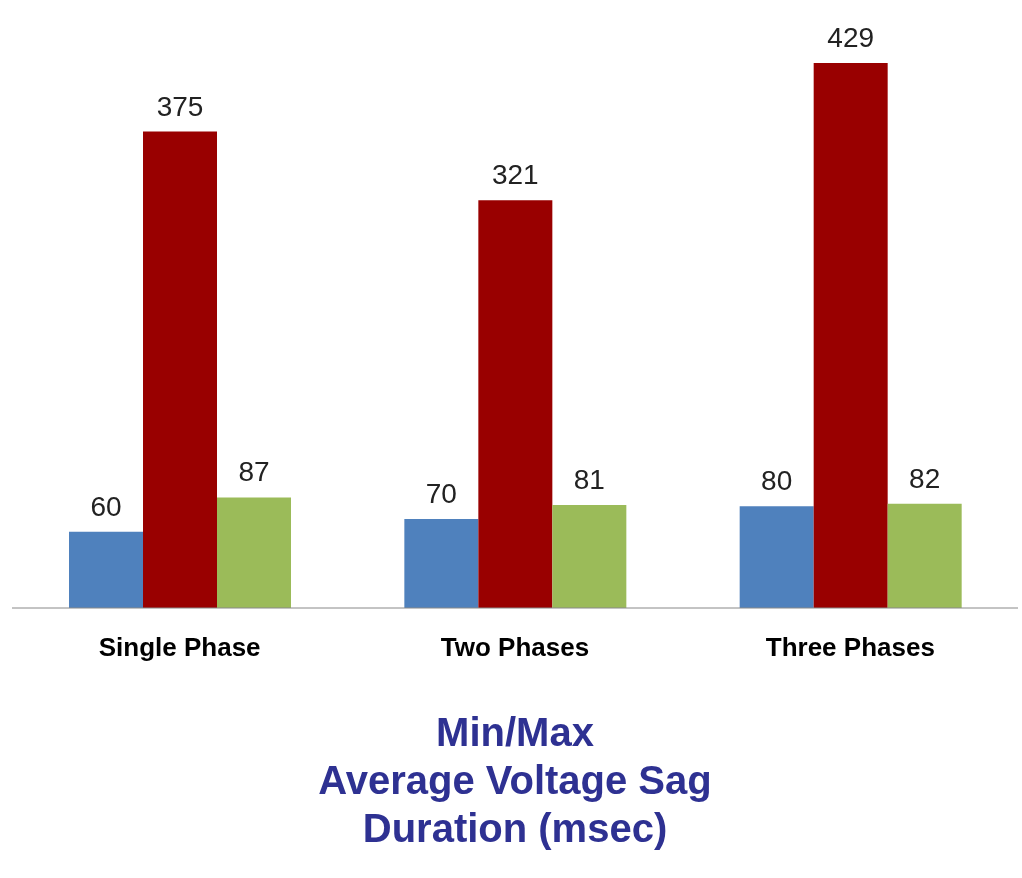 The height and width of the screenshot is (878, 1022). I want to click on data-label: 82, so click(925, 478).